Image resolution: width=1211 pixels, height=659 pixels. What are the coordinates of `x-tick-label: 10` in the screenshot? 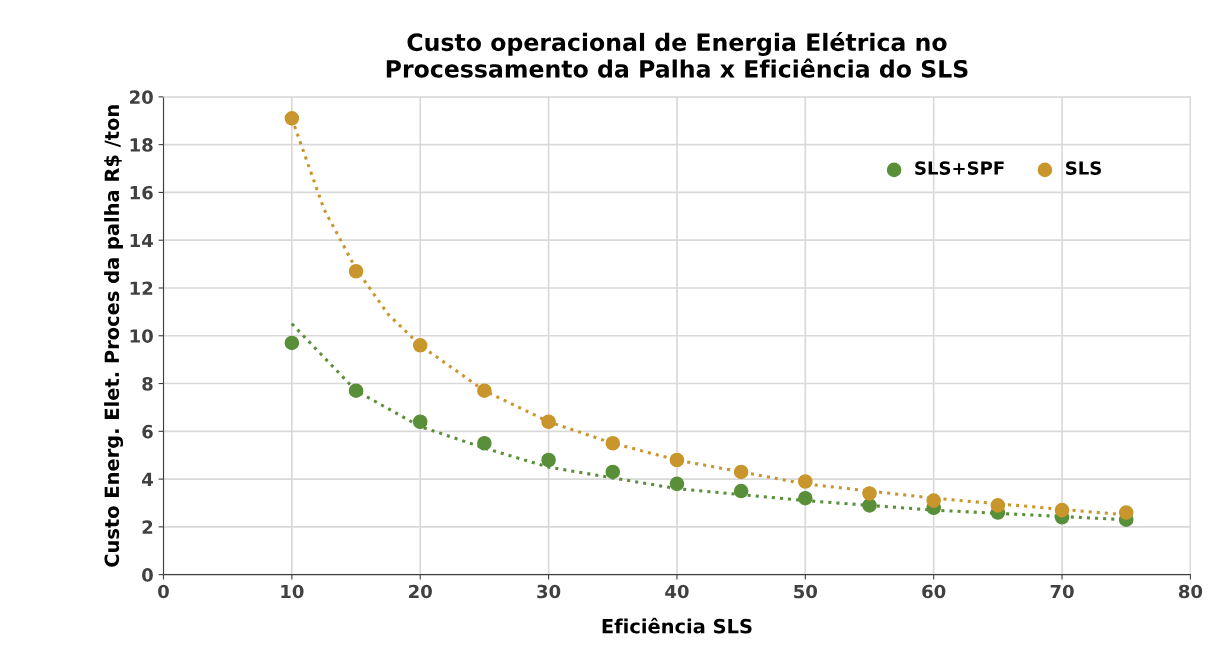 It's located at (292, 591).